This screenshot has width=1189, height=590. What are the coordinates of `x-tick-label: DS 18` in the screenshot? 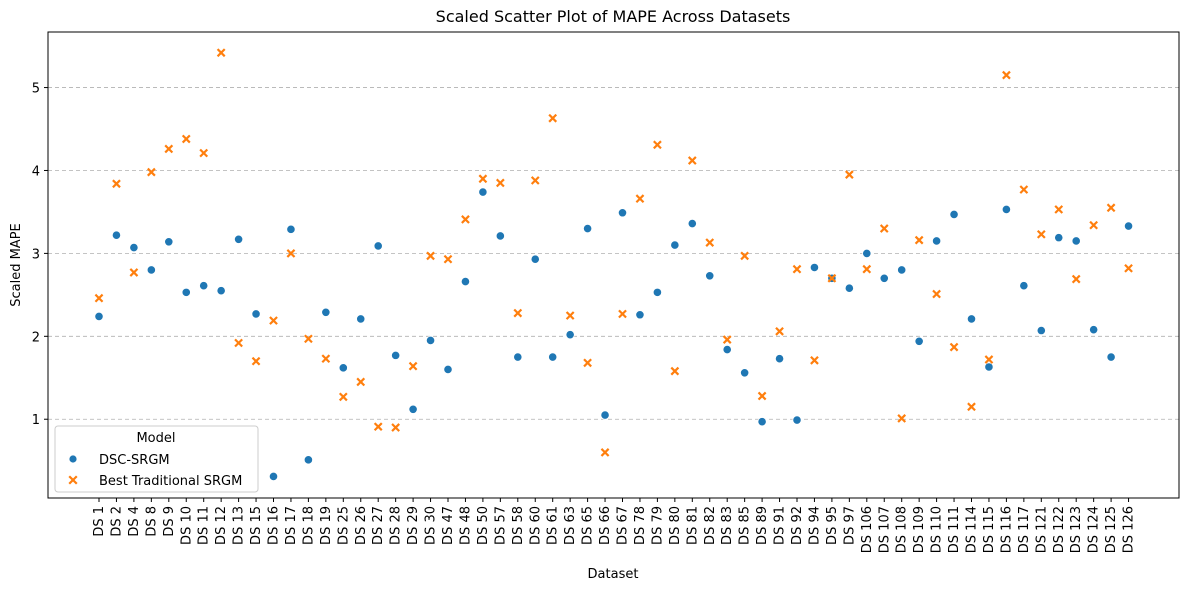 It's located at (308, 525).